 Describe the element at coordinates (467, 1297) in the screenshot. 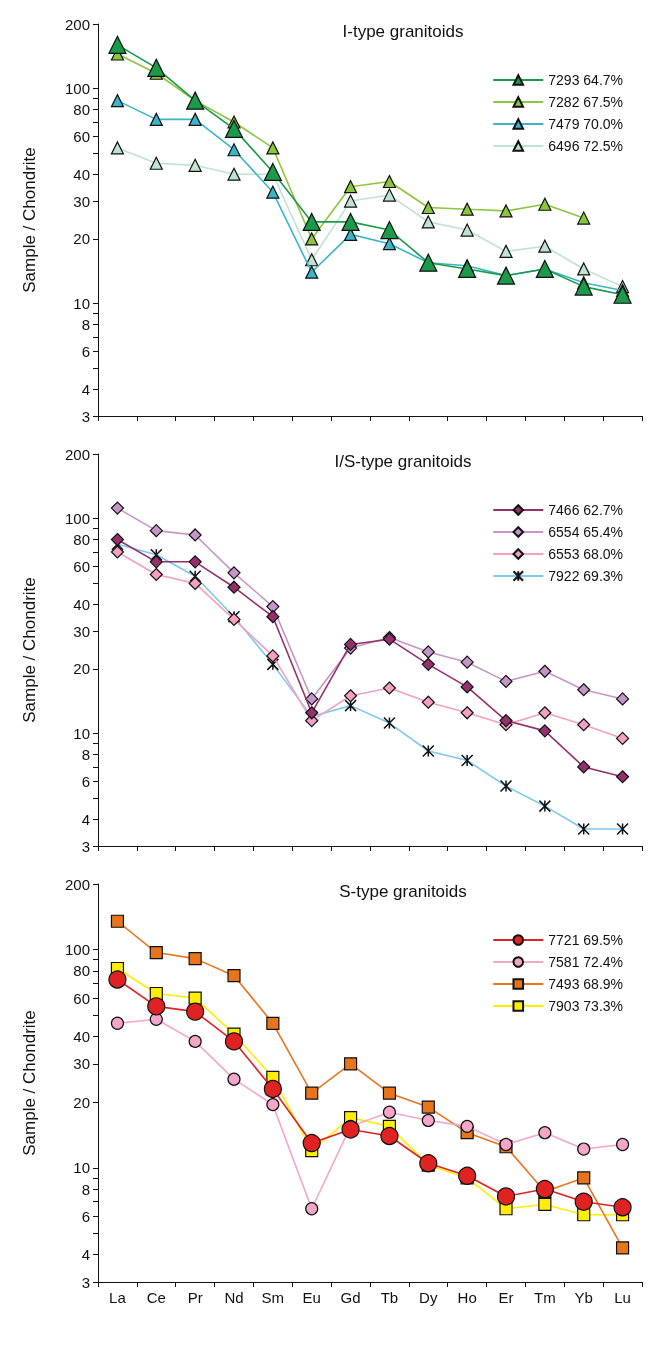

I see `x-tick-label: Ho` at that location.